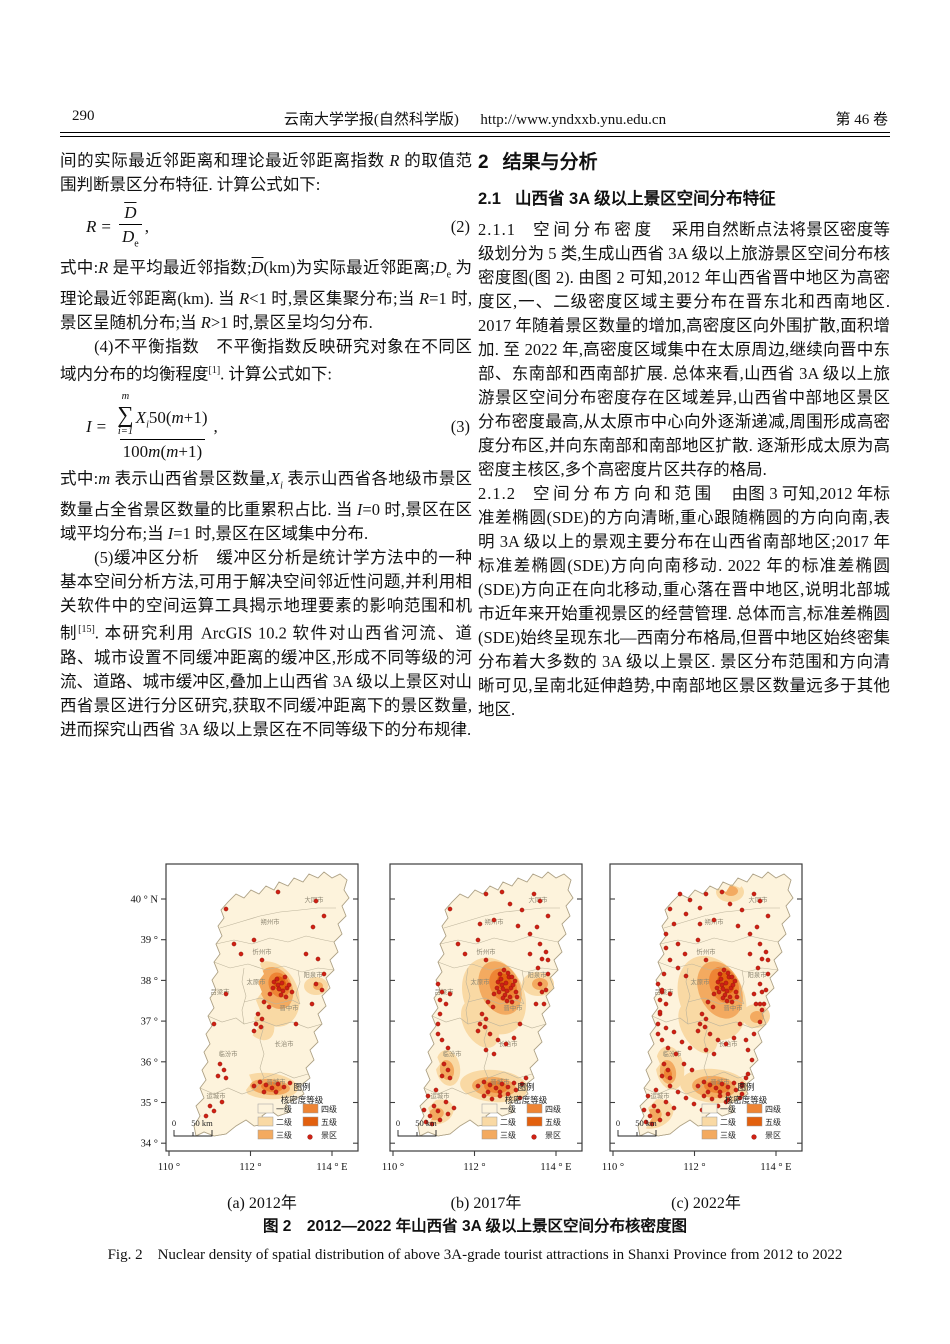 The image size is (950, 1344). I want to click on legend-label: 四级, so click(553, 1109).